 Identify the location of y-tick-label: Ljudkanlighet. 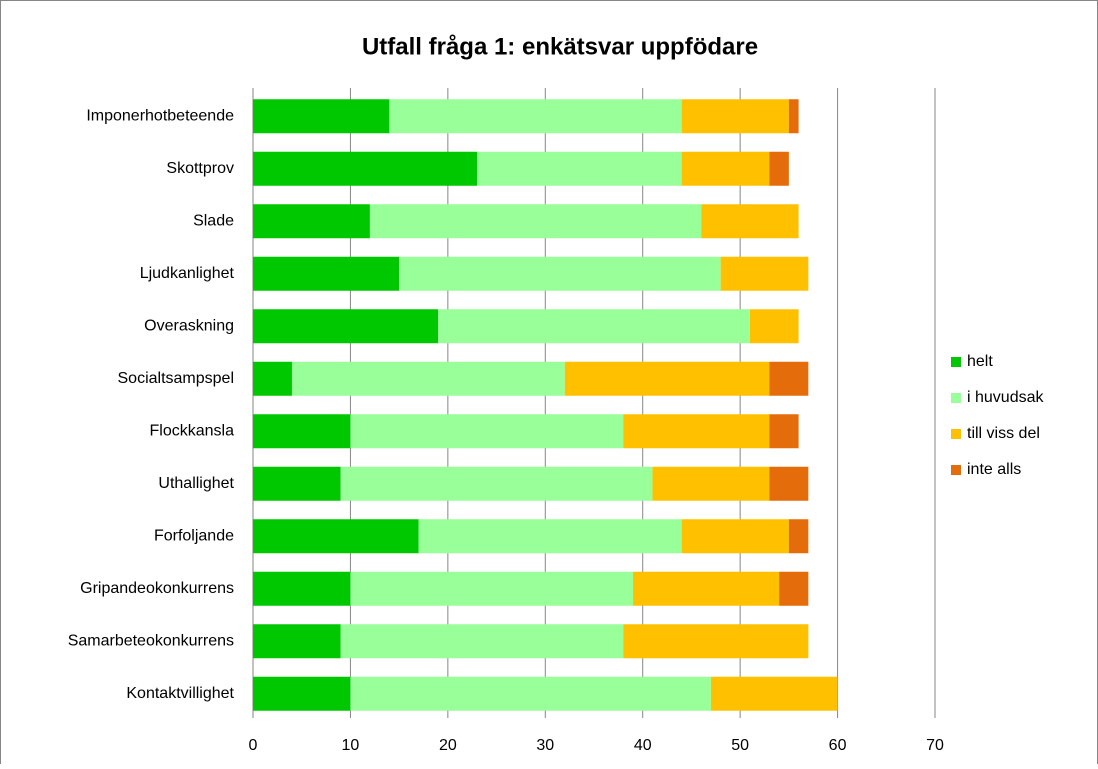
(187, 273).